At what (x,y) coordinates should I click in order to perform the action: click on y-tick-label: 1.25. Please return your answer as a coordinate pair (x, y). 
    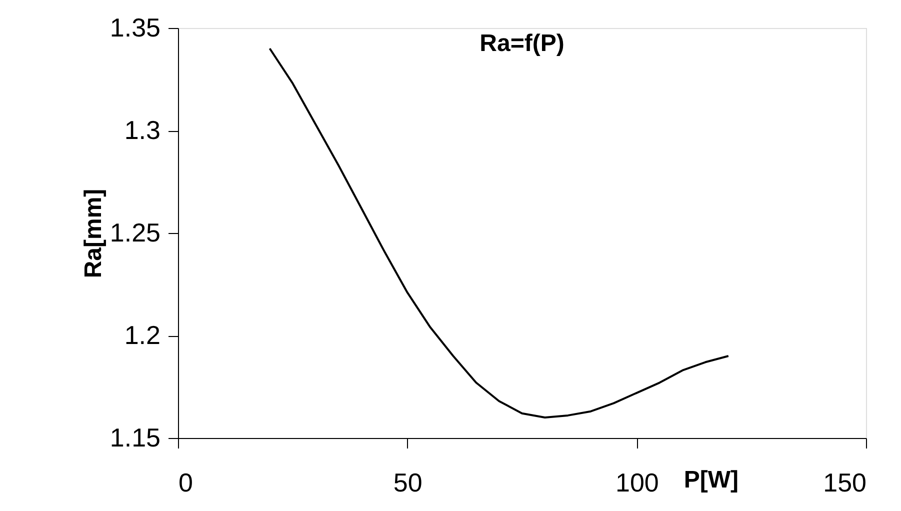
    Looking at the image, I should click on (135, 233).